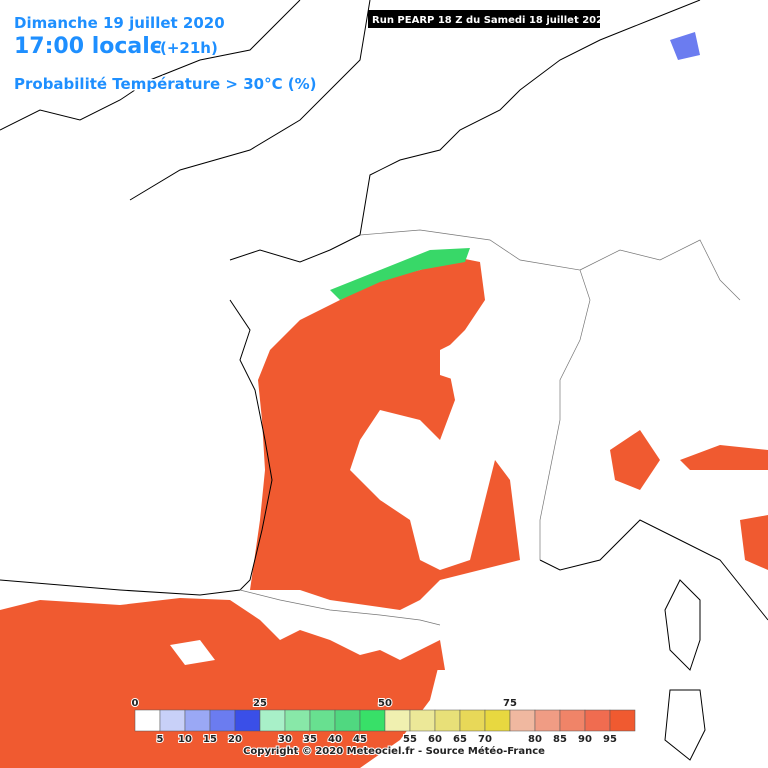 The width and height of the screenshot is (768, 768). I want to click on time-text: 17:00 locale, so click(89, 46).